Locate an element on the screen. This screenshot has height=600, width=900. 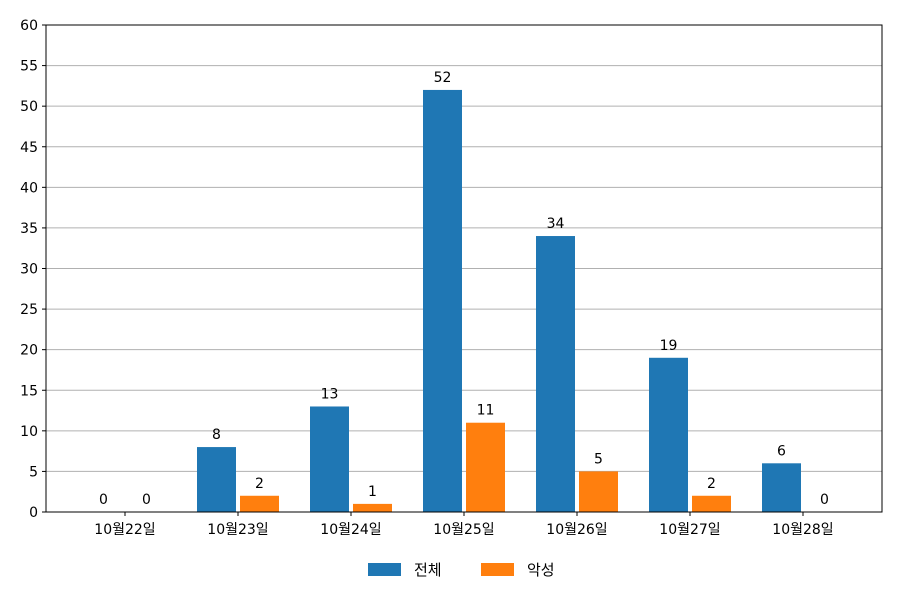
data-label-malicious: 5 is located at coordinates (598, 459).